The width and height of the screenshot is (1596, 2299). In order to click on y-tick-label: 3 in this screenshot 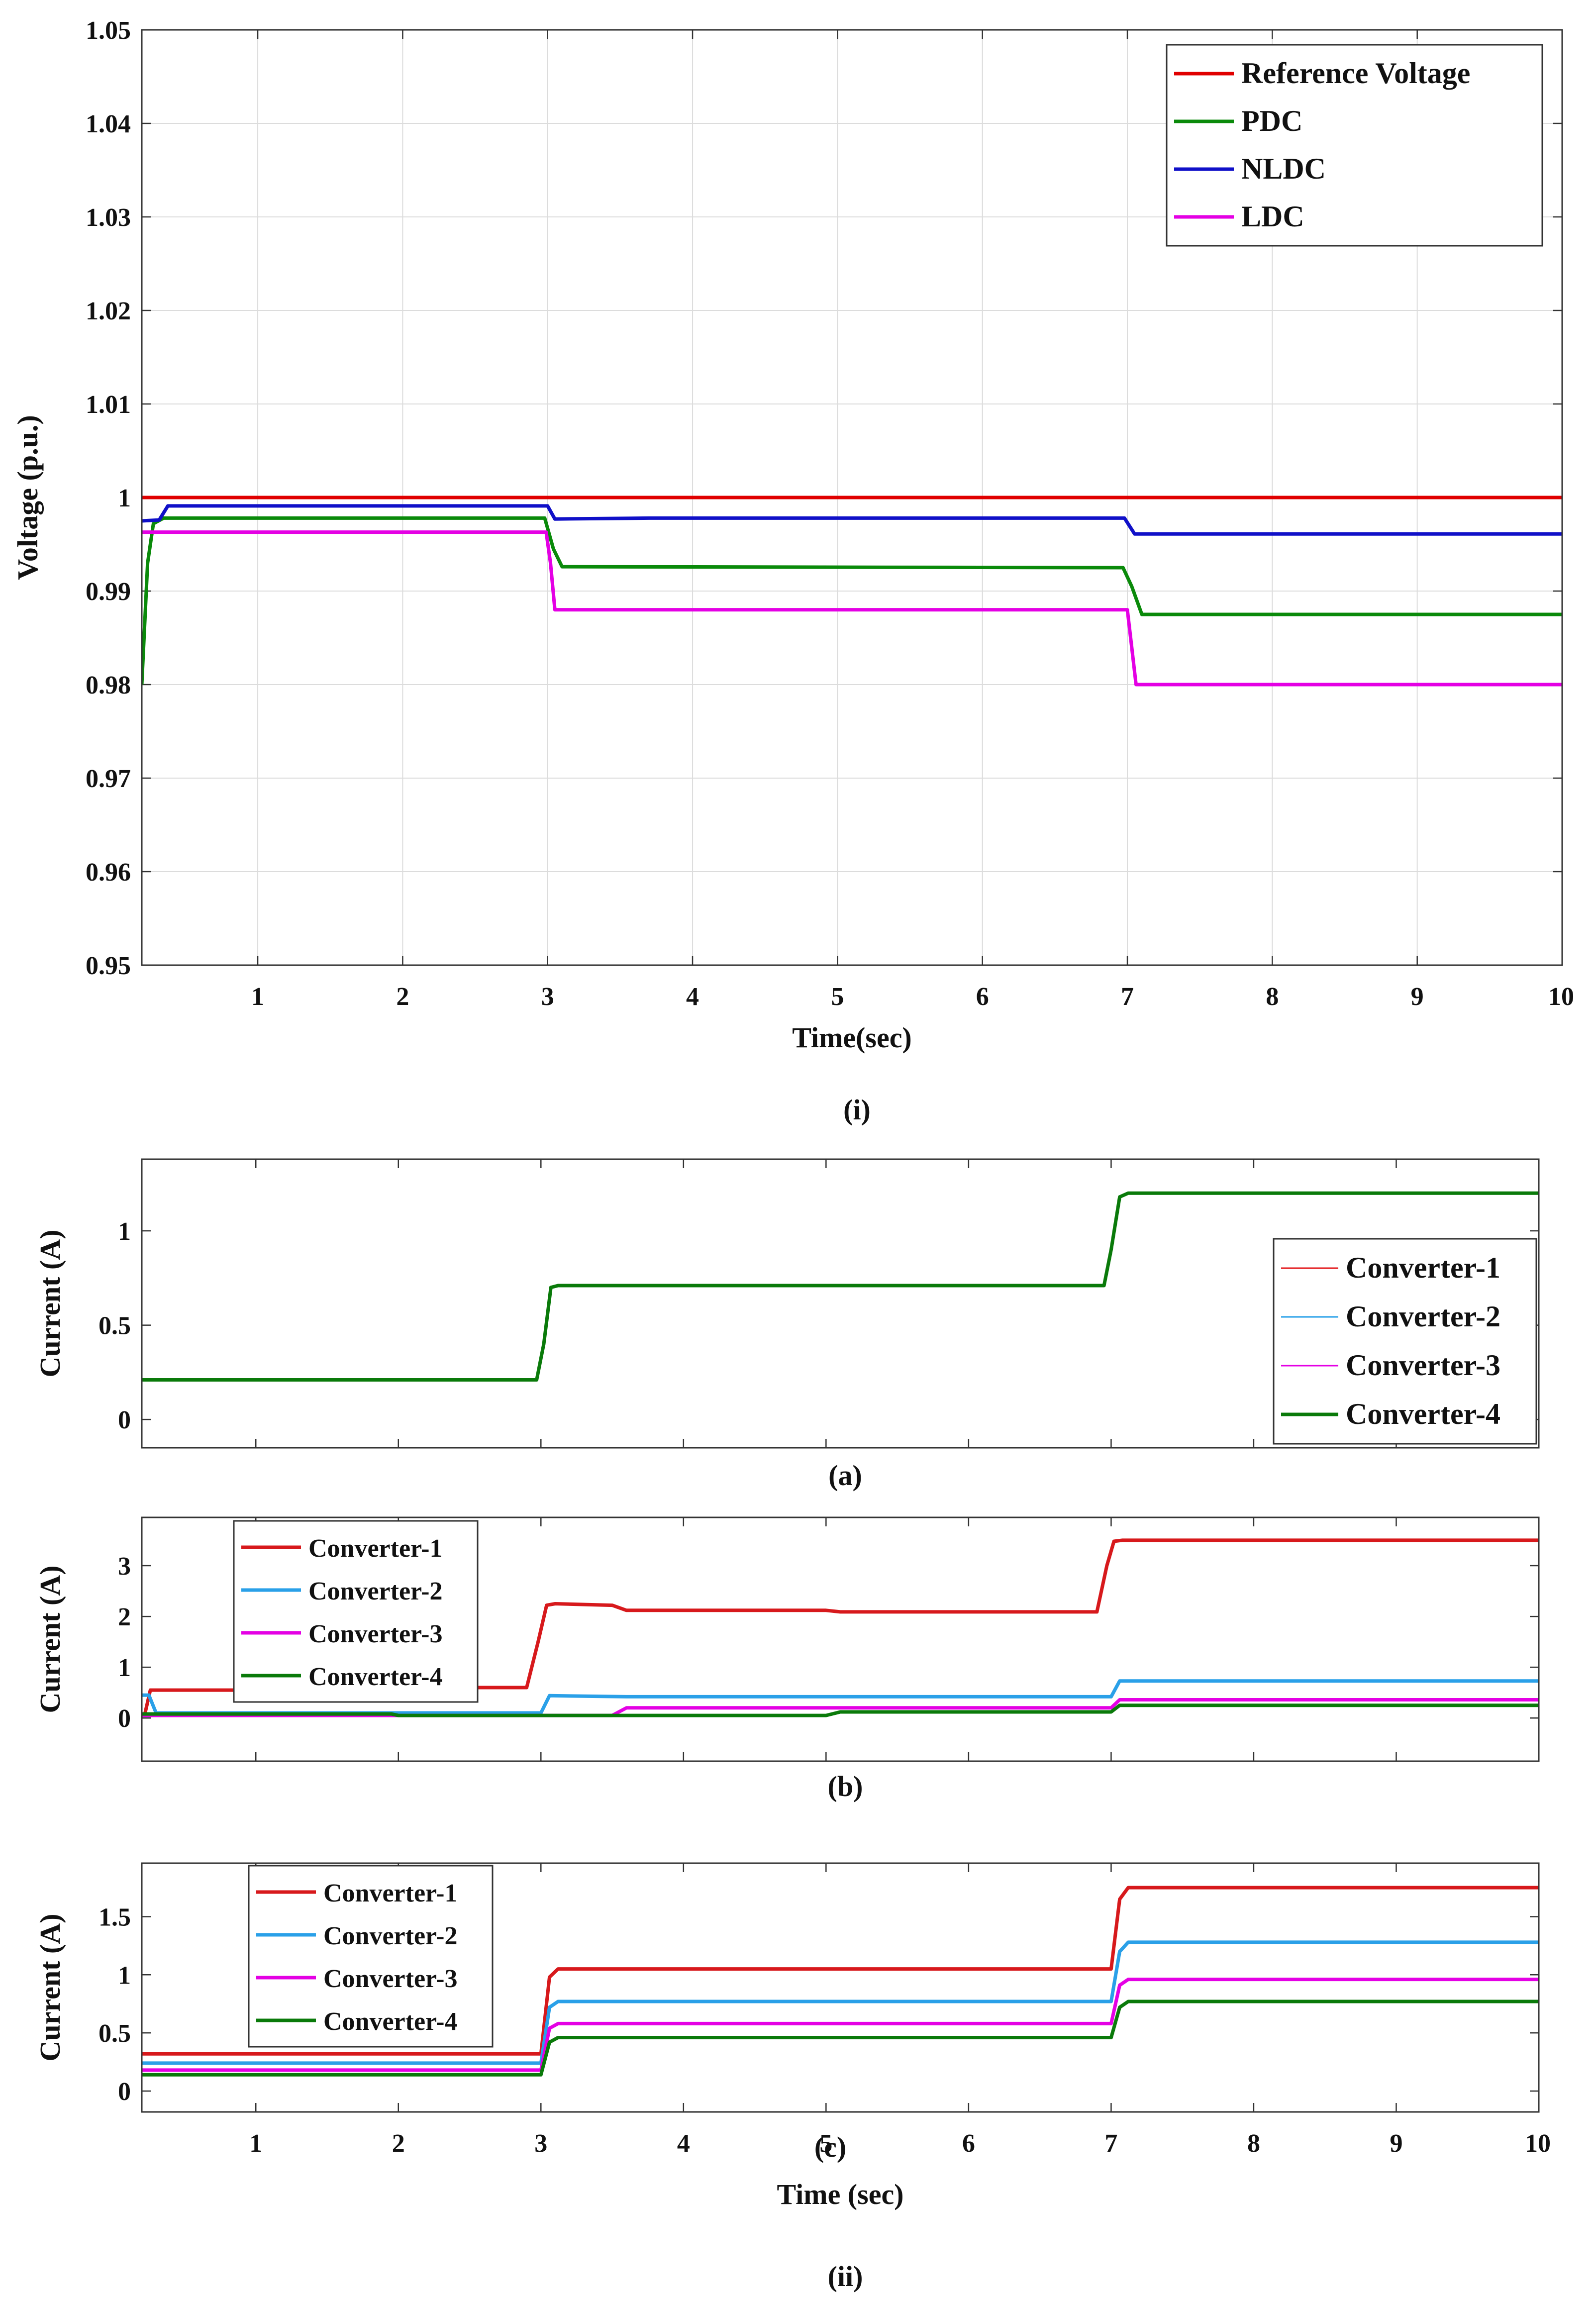, I will do `click(125, 1566)`.